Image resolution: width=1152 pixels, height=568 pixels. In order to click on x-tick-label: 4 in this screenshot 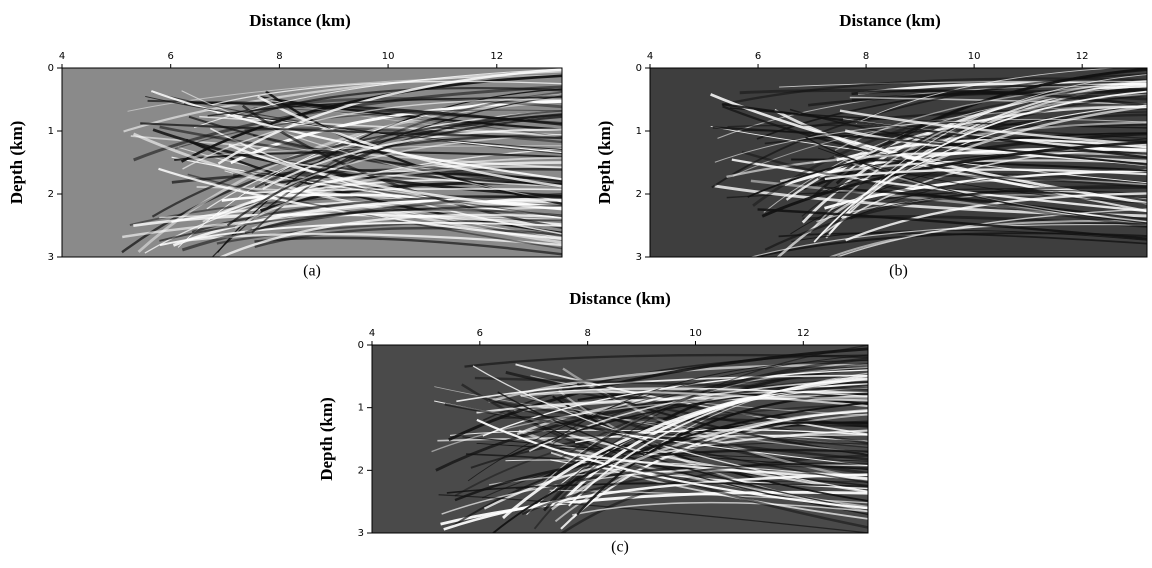, I will do `click(62, 56)`.